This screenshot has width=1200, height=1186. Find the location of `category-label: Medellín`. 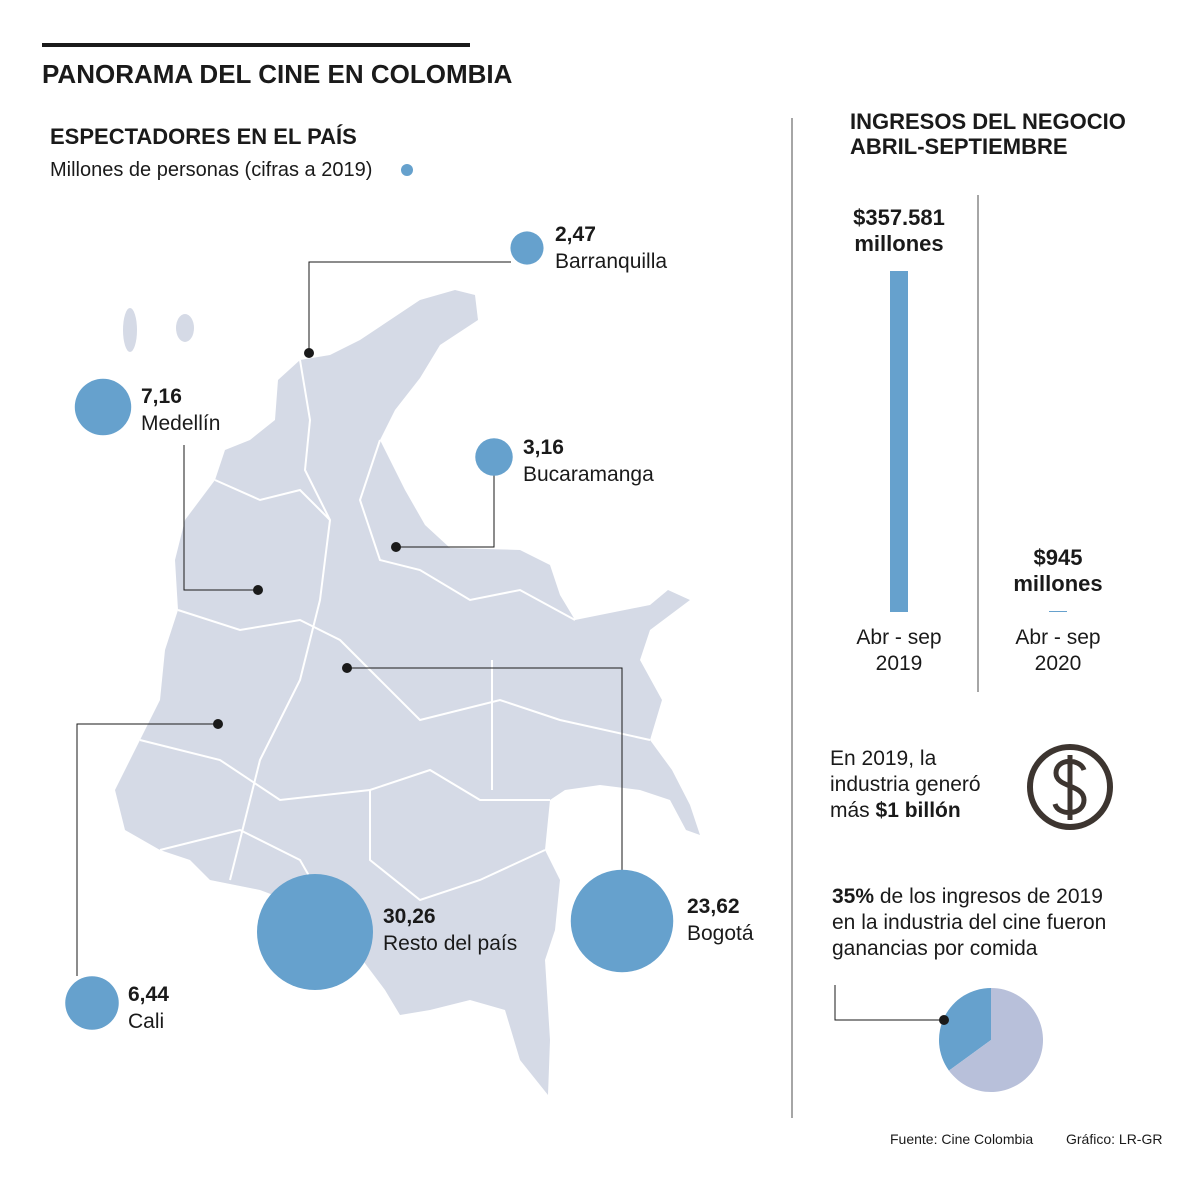

category-label: Medellín is located at coordinates (181, 423).